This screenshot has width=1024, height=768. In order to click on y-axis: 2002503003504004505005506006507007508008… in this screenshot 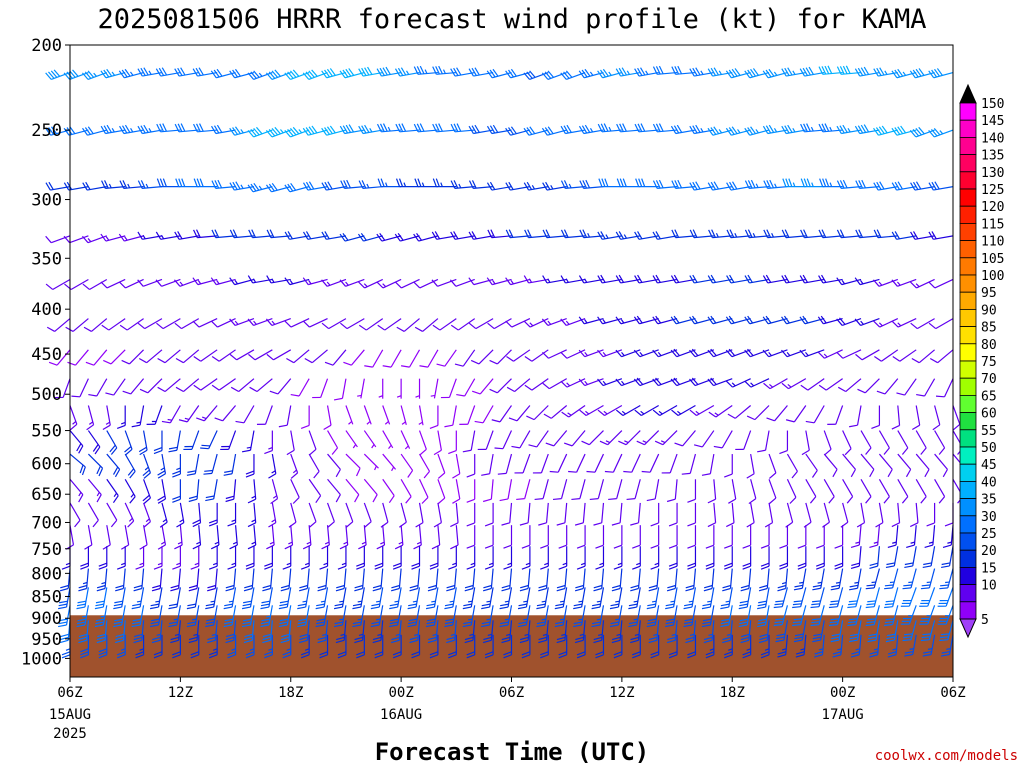, I will do `click(45, 352)`.